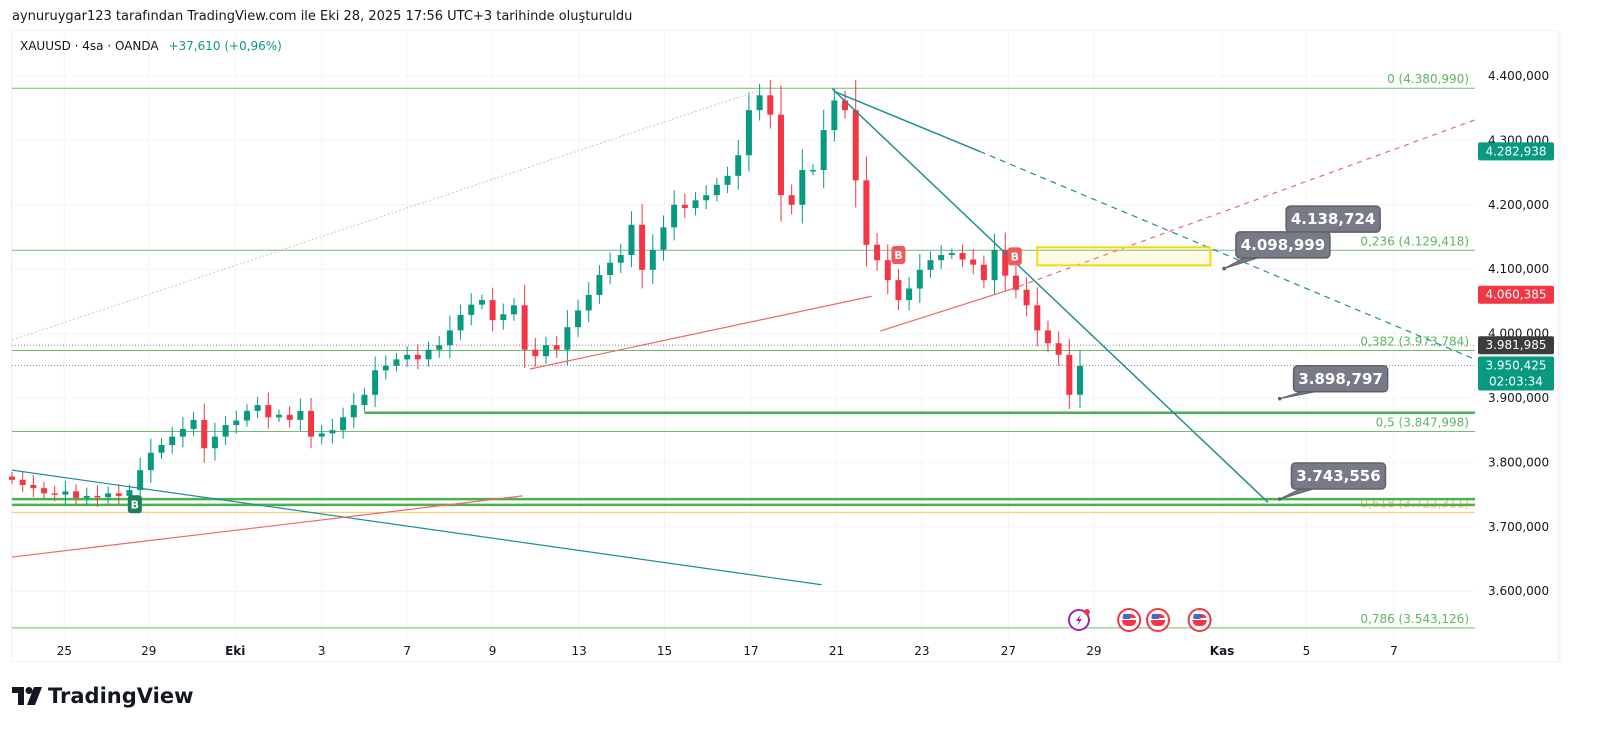 Image resolution: width=1600 pixels, height=745 pixels. I want to click on axis-price-value: 4.282,938, so click(1515, 151).